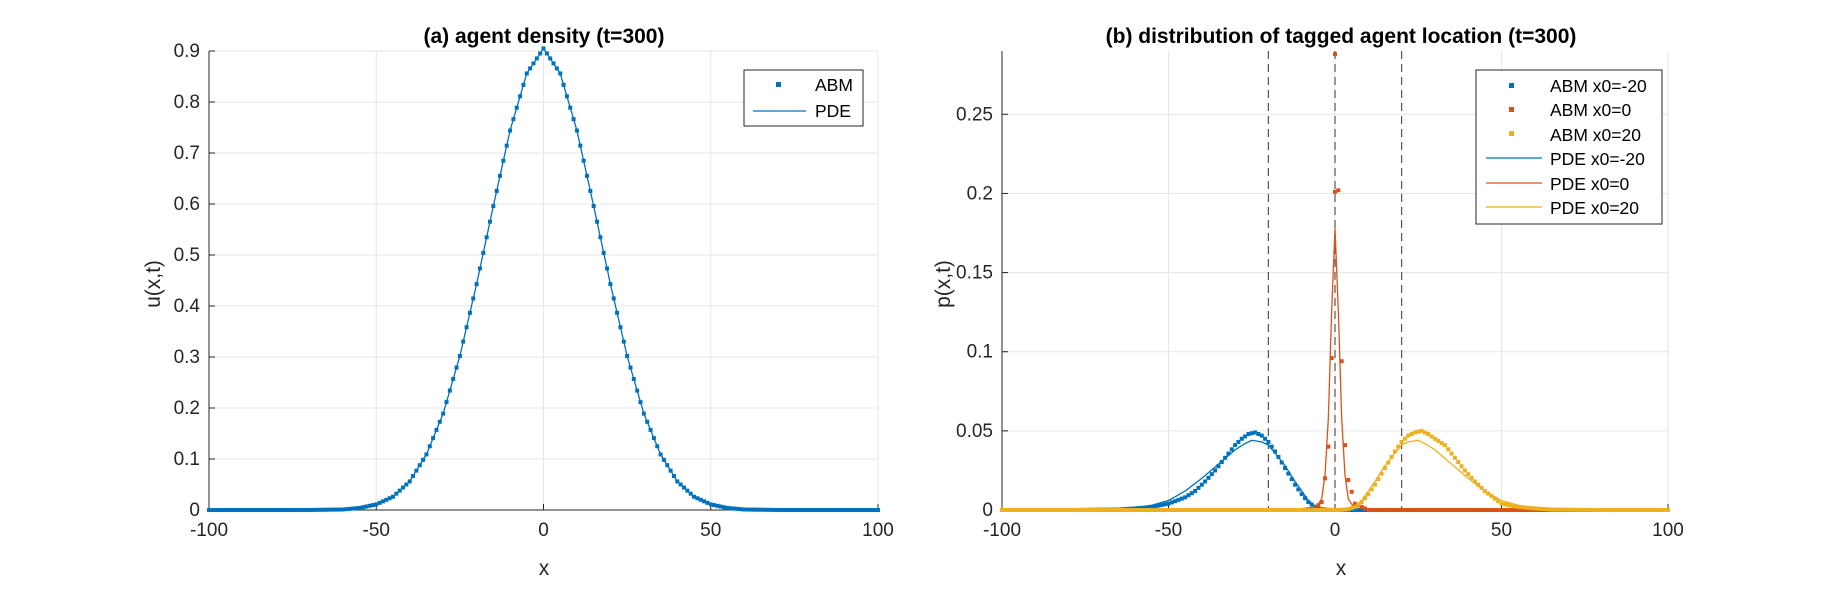  Describe the element at coordinates (376, 530) in the screenshot. I see `x-tick-label: -50` at that location.